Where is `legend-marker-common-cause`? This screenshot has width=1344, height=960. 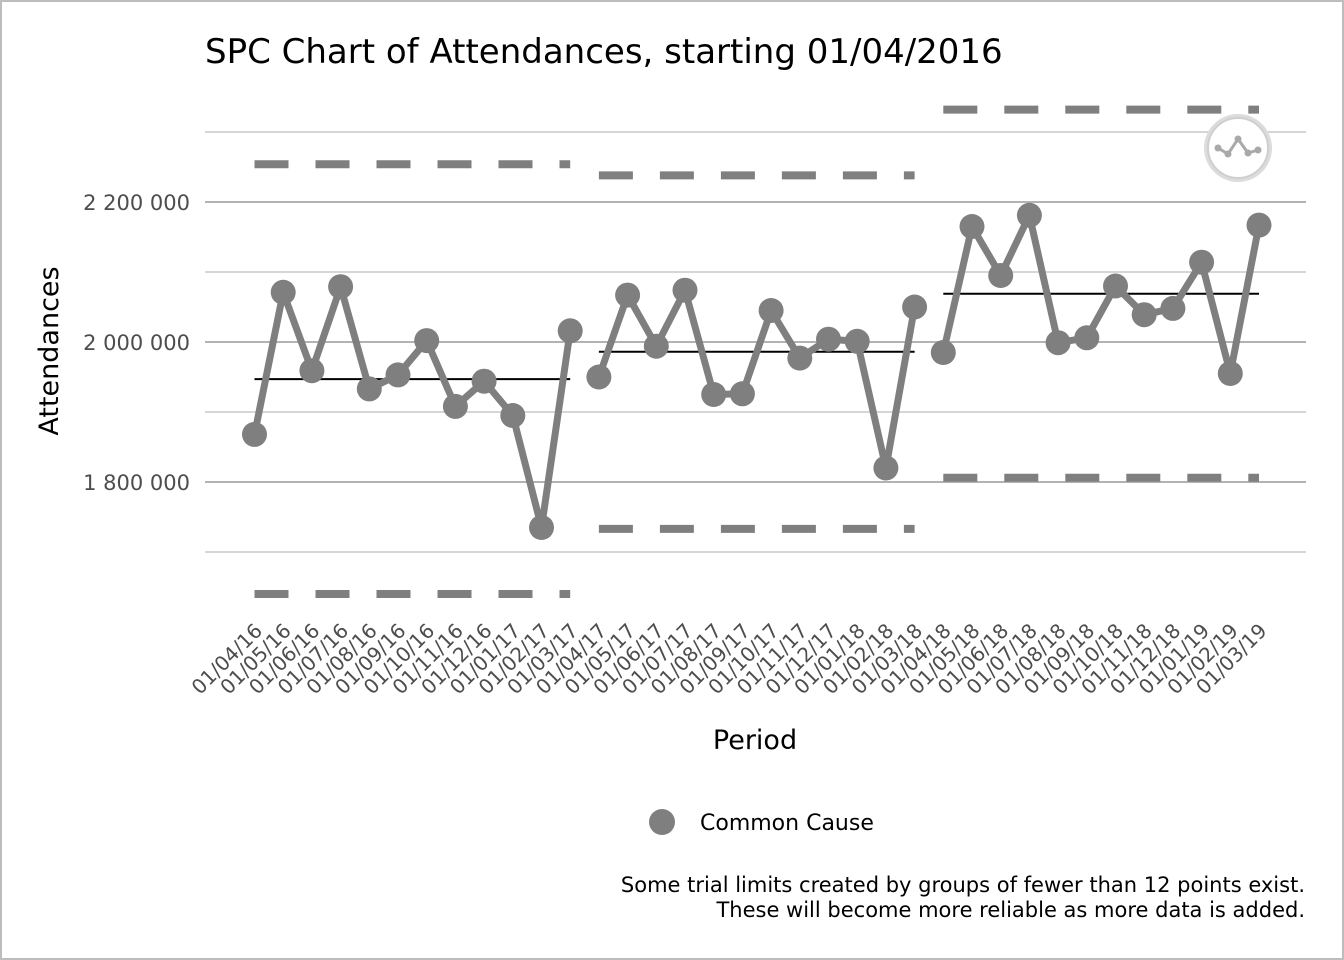
legend-marker-common-cause is located at coordinates (662, 822).